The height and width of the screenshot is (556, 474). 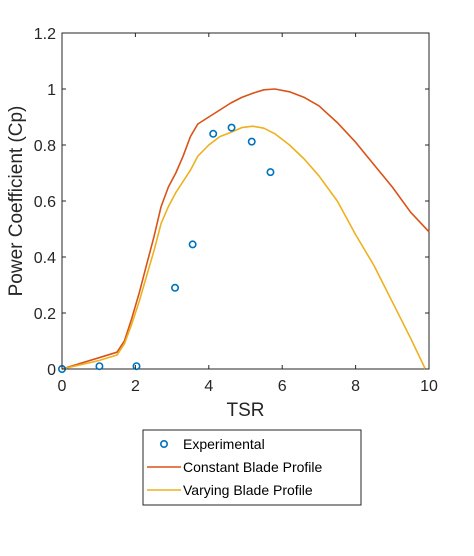 I want to click on legend-label-1: Constant Blade Profile, so click(x=253, y=467).